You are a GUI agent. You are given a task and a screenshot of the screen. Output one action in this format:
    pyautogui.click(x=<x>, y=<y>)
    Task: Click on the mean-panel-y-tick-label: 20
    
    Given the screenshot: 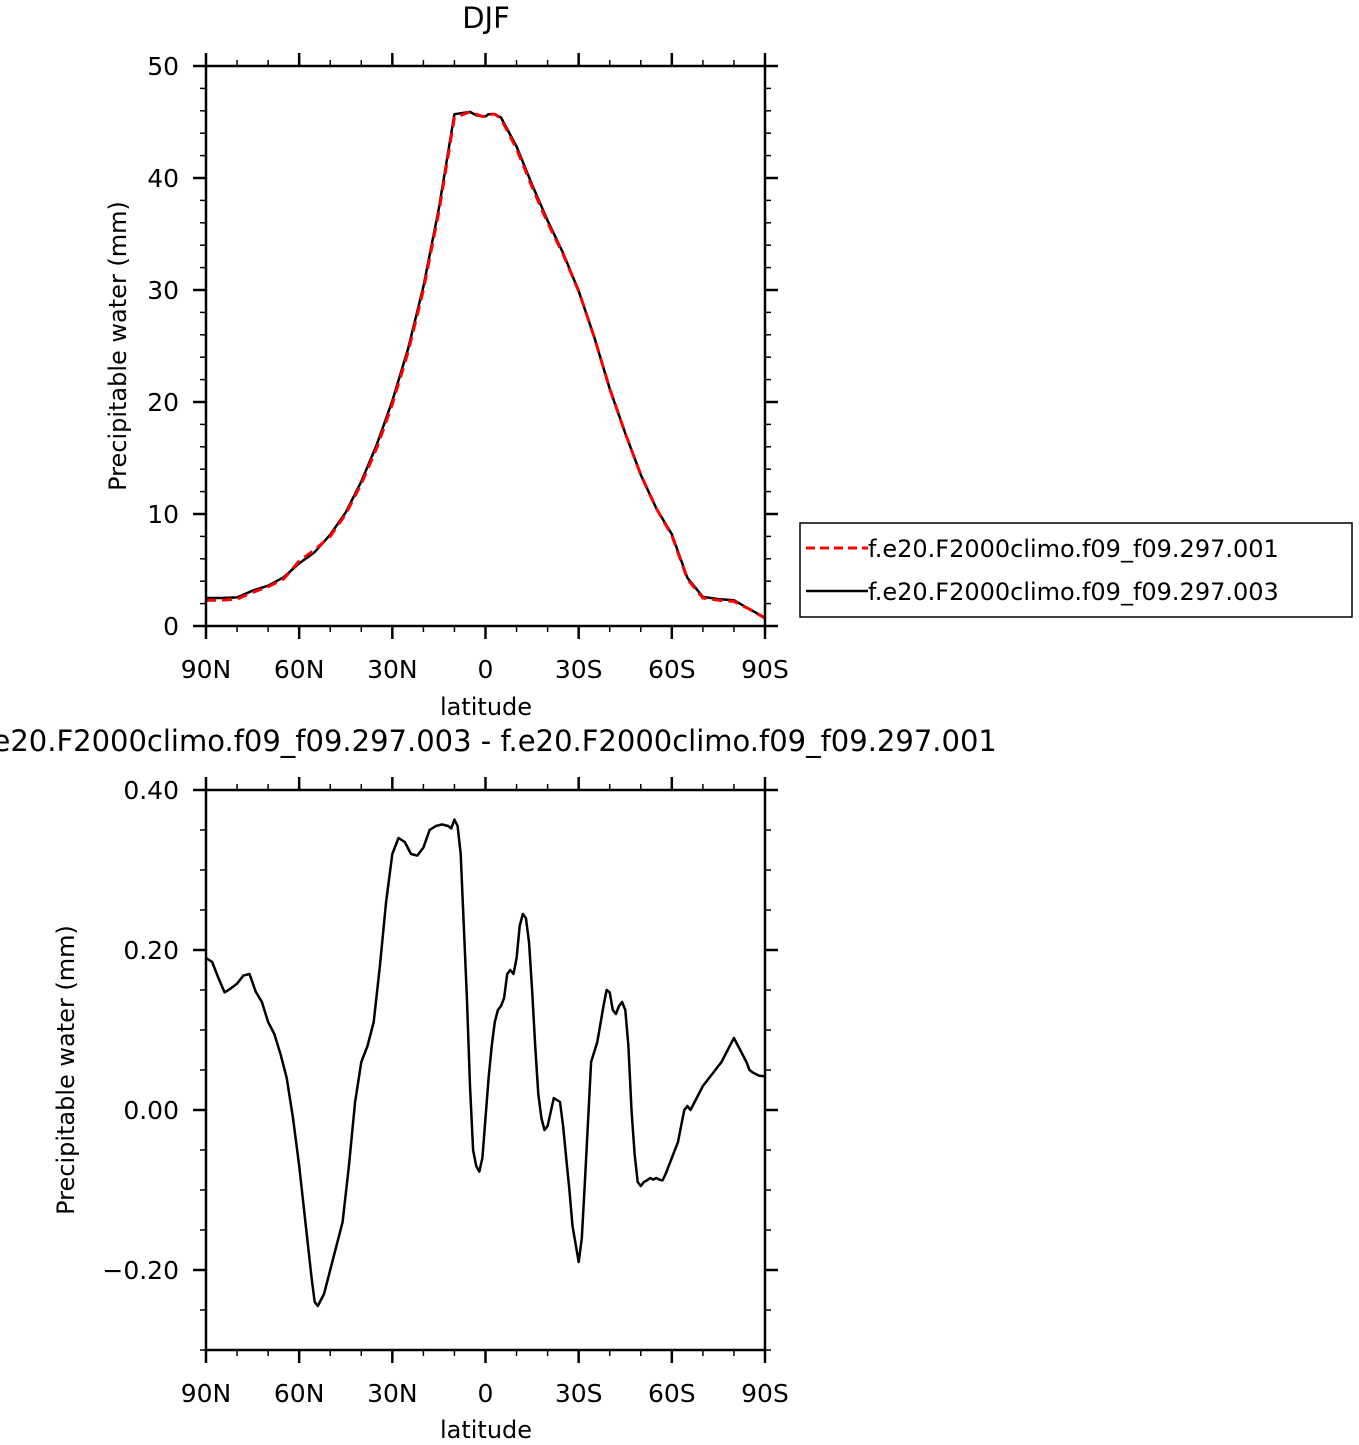 What is the action you would take?
    pyautogui.click(x=163, y=402)
    